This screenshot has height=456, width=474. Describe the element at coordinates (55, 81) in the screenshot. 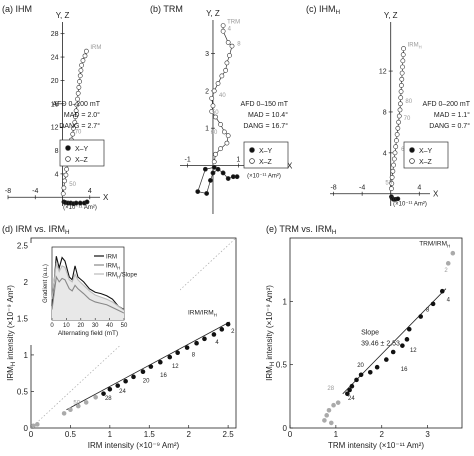

I see `y-tick-label: 20` at that location.